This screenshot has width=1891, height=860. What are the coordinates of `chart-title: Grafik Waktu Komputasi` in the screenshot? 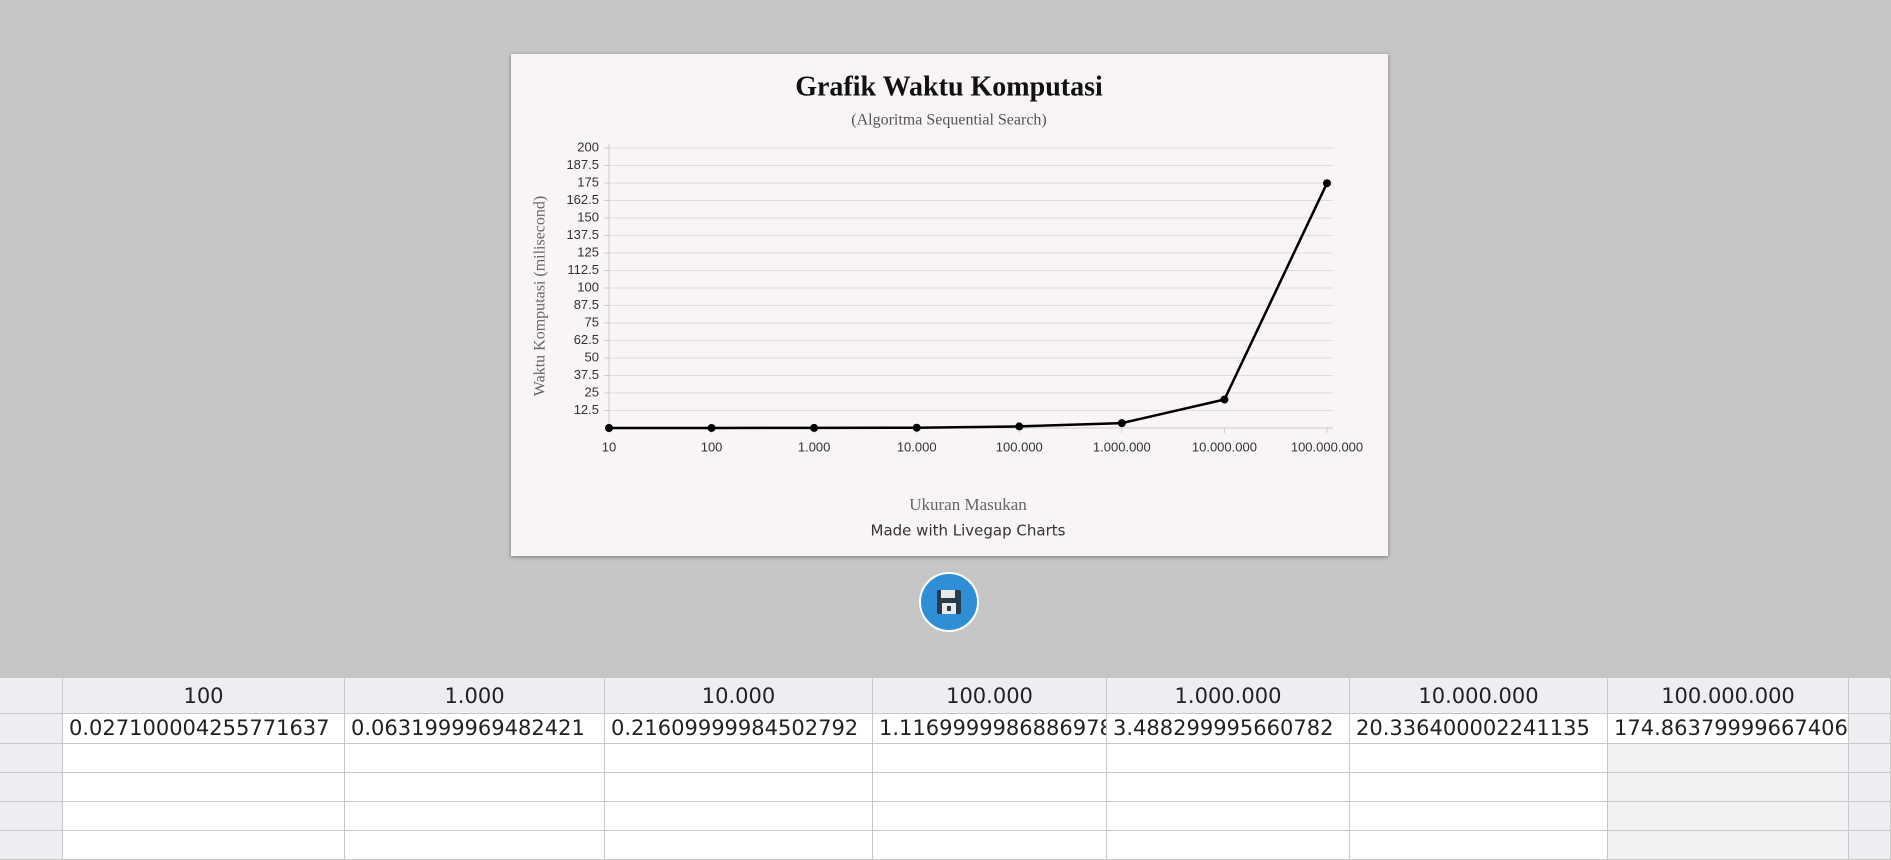 It's located at (949, 86).